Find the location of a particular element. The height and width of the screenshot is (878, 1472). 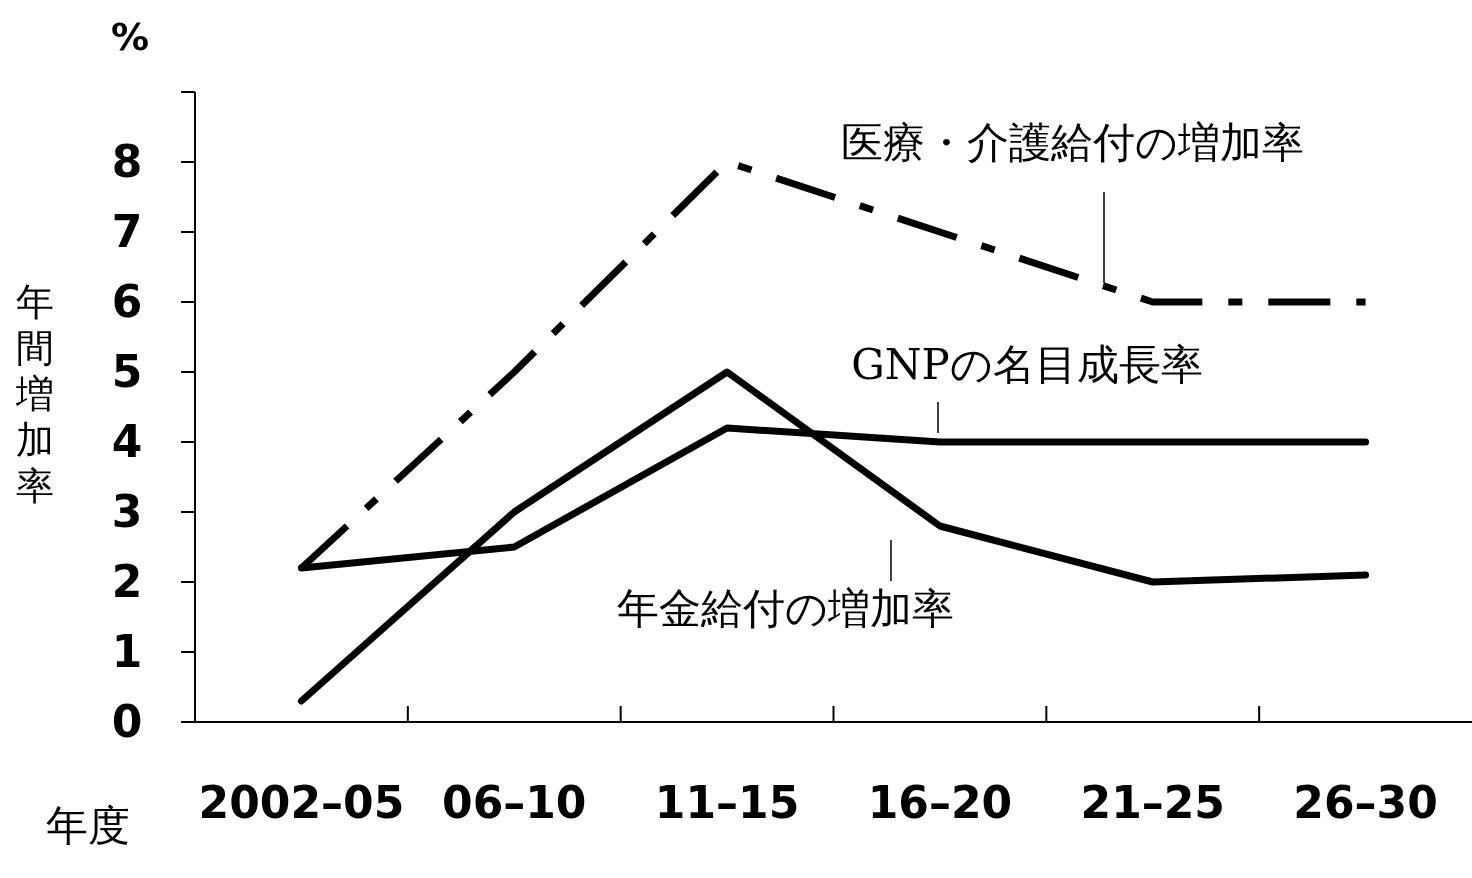

x-tick-label: 16–20 is located at coordinates (940, 802).